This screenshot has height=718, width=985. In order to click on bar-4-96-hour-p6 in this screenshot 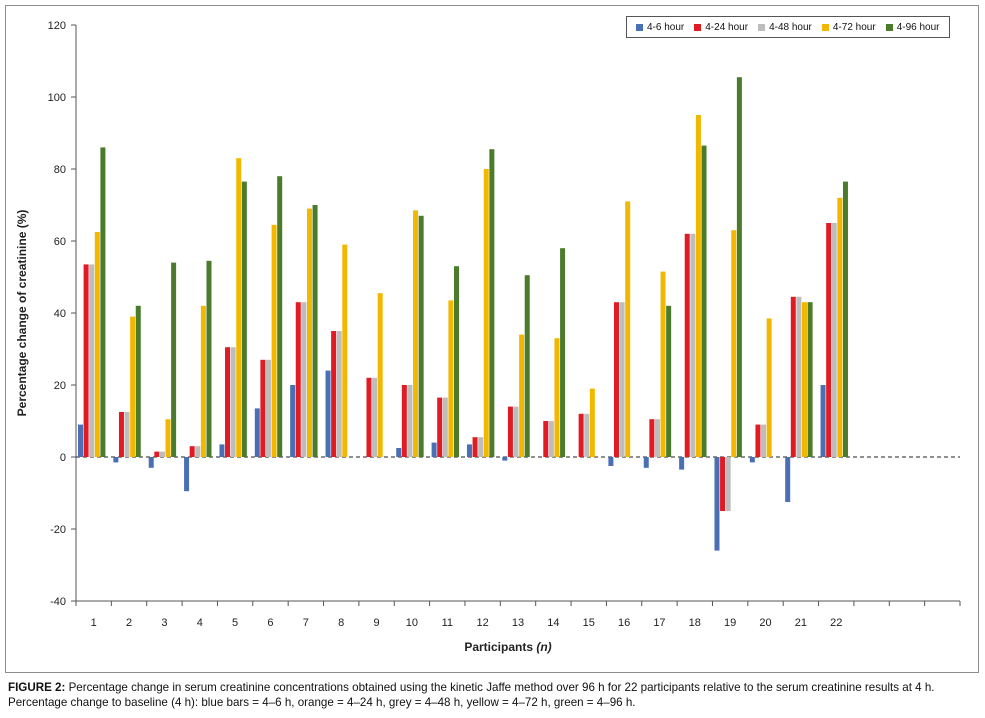, I will do `click(280, 316)`.